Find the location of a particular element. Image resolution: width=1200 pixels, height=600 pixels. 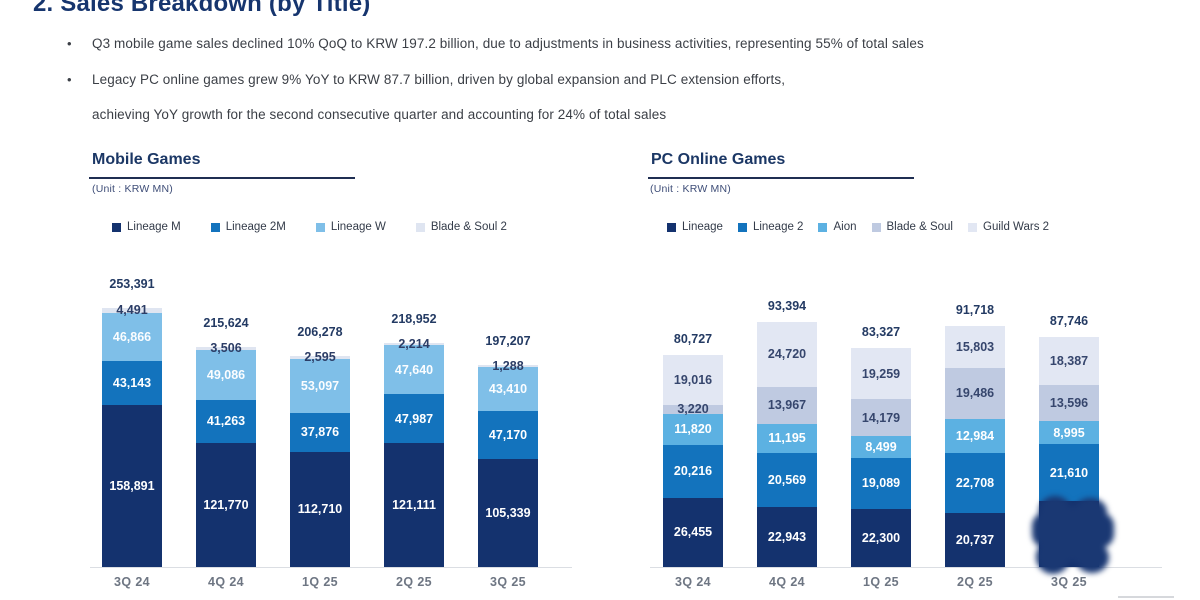

segment-value-label: 3,506 is located at coordinates (226, 348).